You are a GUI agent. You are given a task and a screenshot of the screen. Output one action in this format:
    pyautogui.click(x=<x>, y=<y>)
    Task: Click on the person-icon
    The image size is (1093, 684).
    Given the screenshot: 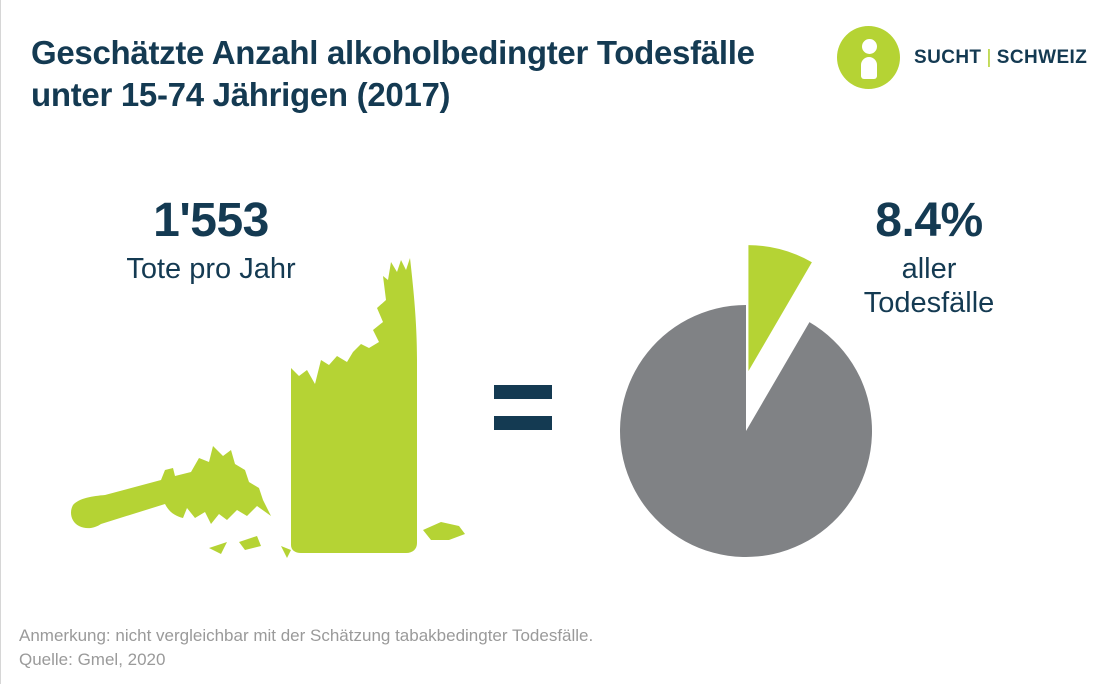 What is the action you would take?
    pyautogui.click(x=868, y=57)
    